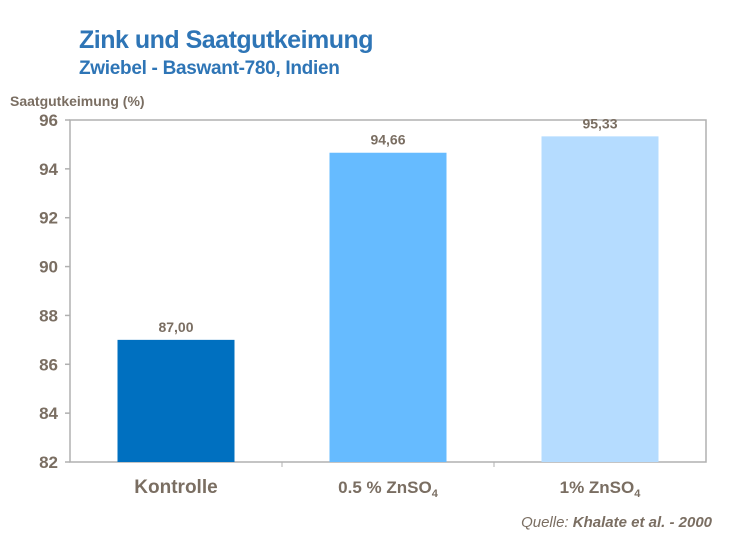 The height and width of the screenshot is (548, 730). I want to click on y-tick-label: 86, so click(48, 364).